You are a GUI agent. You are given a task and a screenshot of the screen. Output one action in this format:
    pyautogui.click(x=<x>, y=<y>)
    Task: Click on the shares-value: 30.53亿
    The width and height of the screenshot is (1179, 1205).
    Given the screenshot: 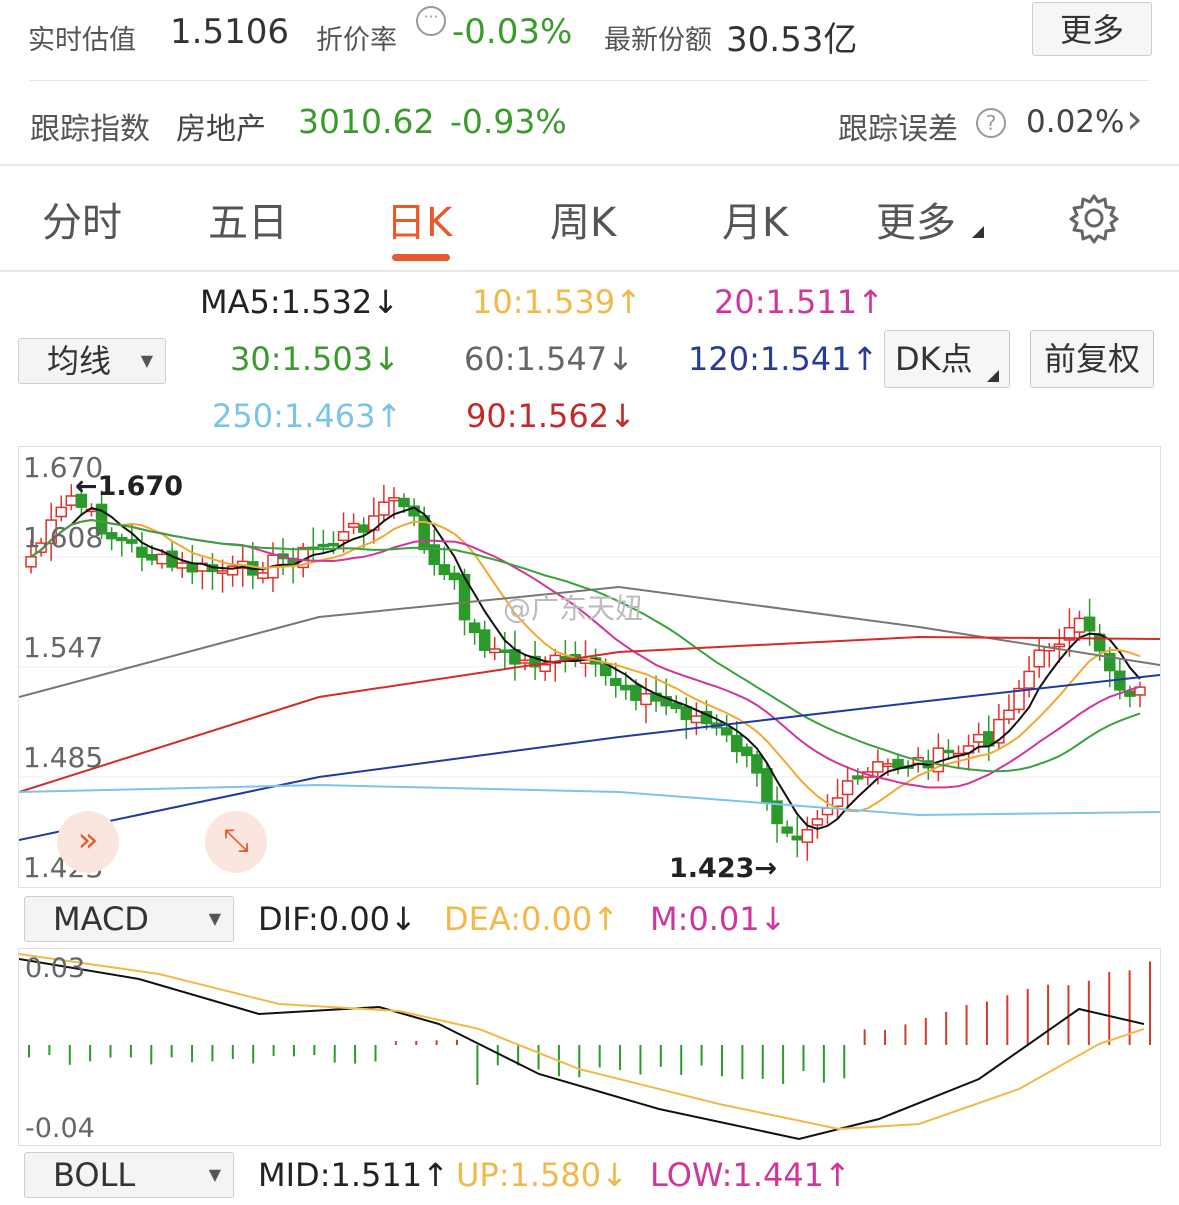 What is the action you would take?
    pyautogui.click(x=792, y=40)
    